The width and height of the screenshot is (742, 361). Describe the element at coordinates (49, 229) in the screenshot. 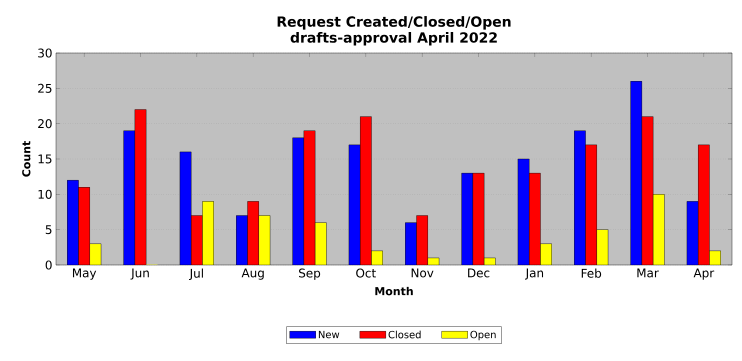

I see `y-tick-label: 5` at that location.